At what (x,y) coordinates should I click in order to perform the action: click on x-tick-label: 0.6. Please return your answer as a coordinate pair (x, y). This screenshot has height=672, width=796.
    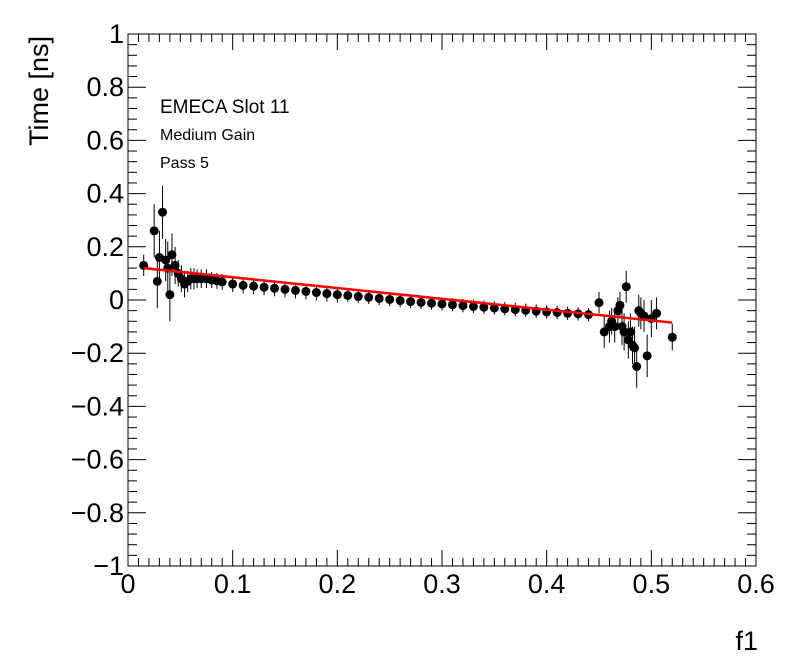
    Looking at the image, I should click on (756, 584).